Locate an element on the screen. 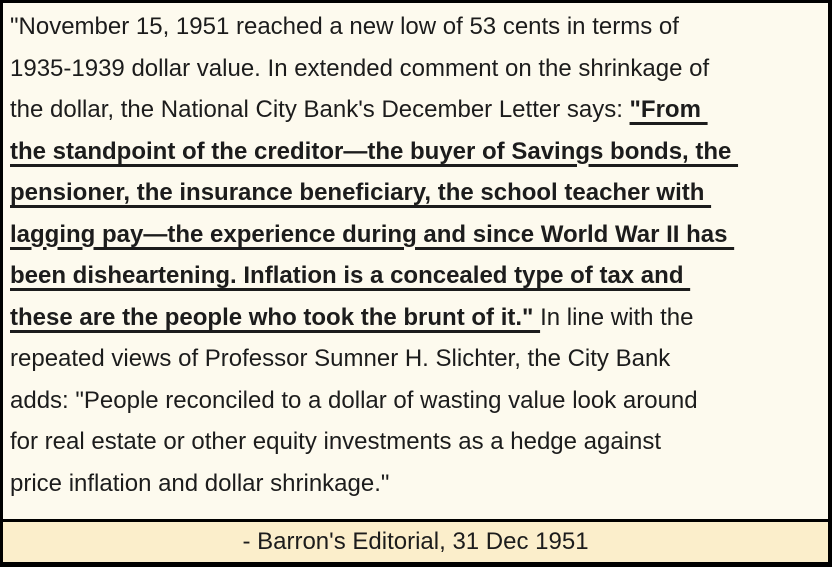 The image size is (832, 567). attribution-bar: - Barron's Editorial, 31 Dec 1951 is located at coordinates (415, 540).